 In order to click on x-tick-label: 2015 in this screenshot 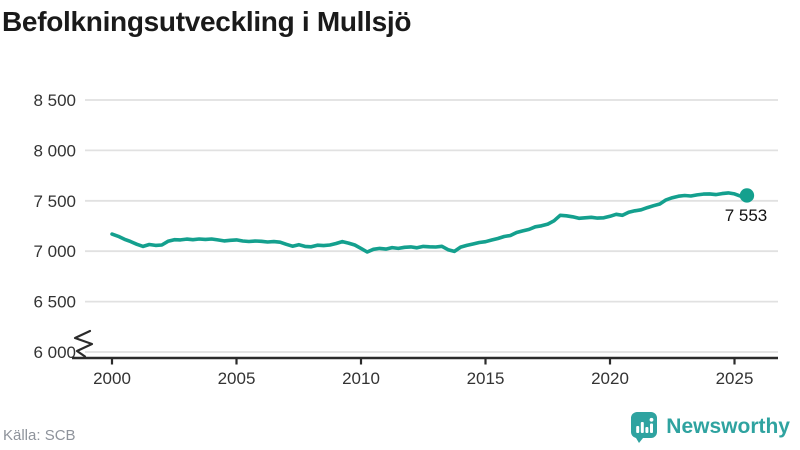, I will do `click(486, 378)`.